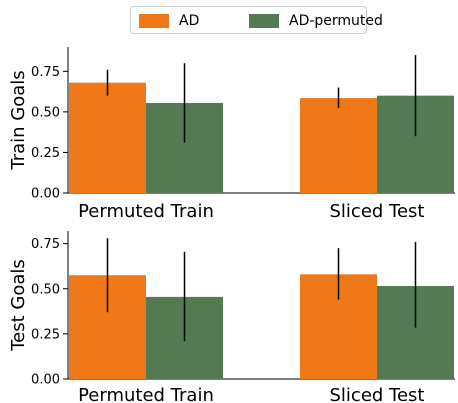  I want to click on panel2-ylabel: Test Goals, so click(18, 305).